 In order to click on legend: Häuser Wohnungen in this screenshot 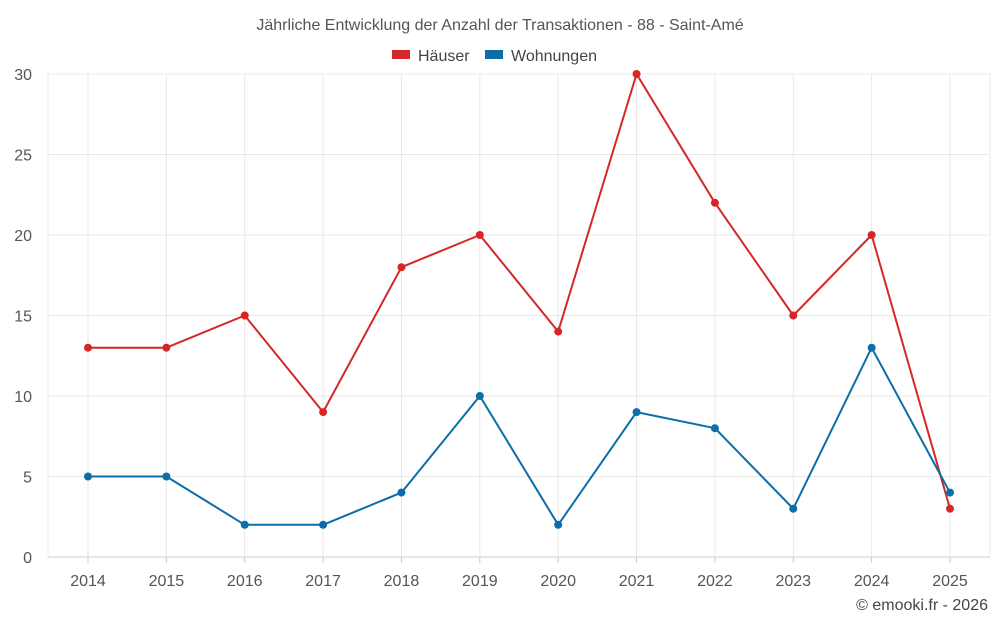, I will do `click(494, 56)`.